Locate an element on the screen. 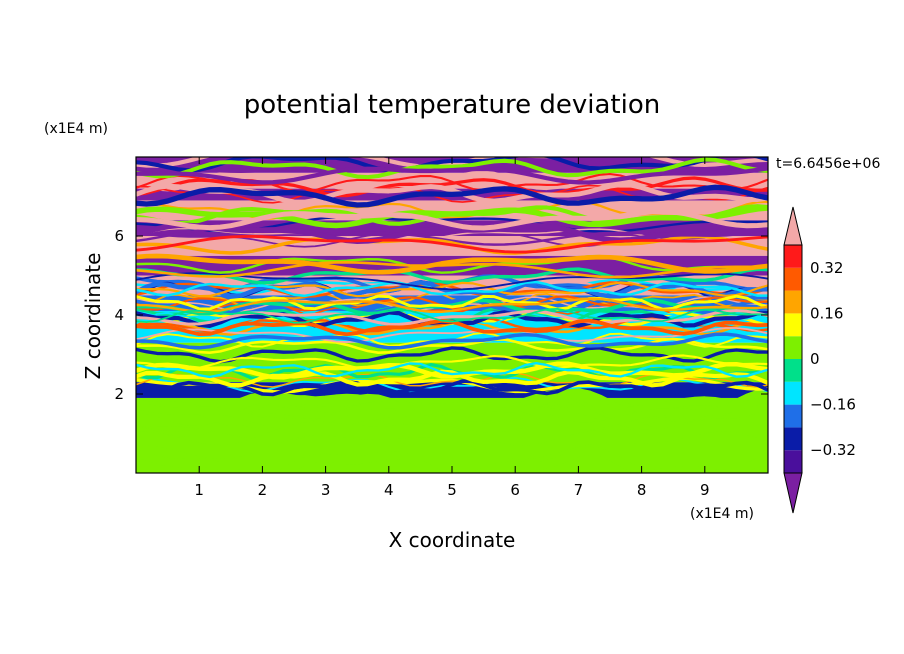 The width and height of the screenshot is (904, 654). colorbar-frame is located at coordinates (793, 359).